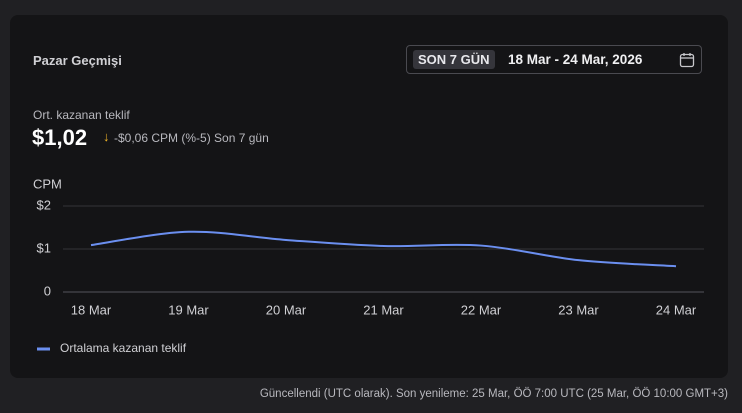 Image resolution: width=742 pixels, height=413 pixels. Describe the element at coordinates (188, 309) in the screenshot. I see `x-tick-label: 19 Mar` at that location.